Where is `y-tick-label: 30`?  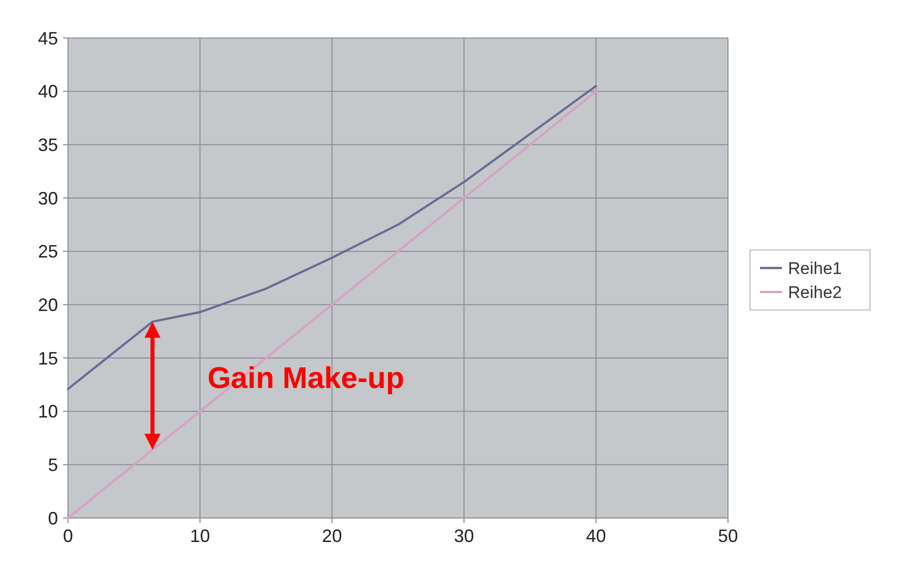
y-tick-label: 30 is located at coordinates (48, 198).